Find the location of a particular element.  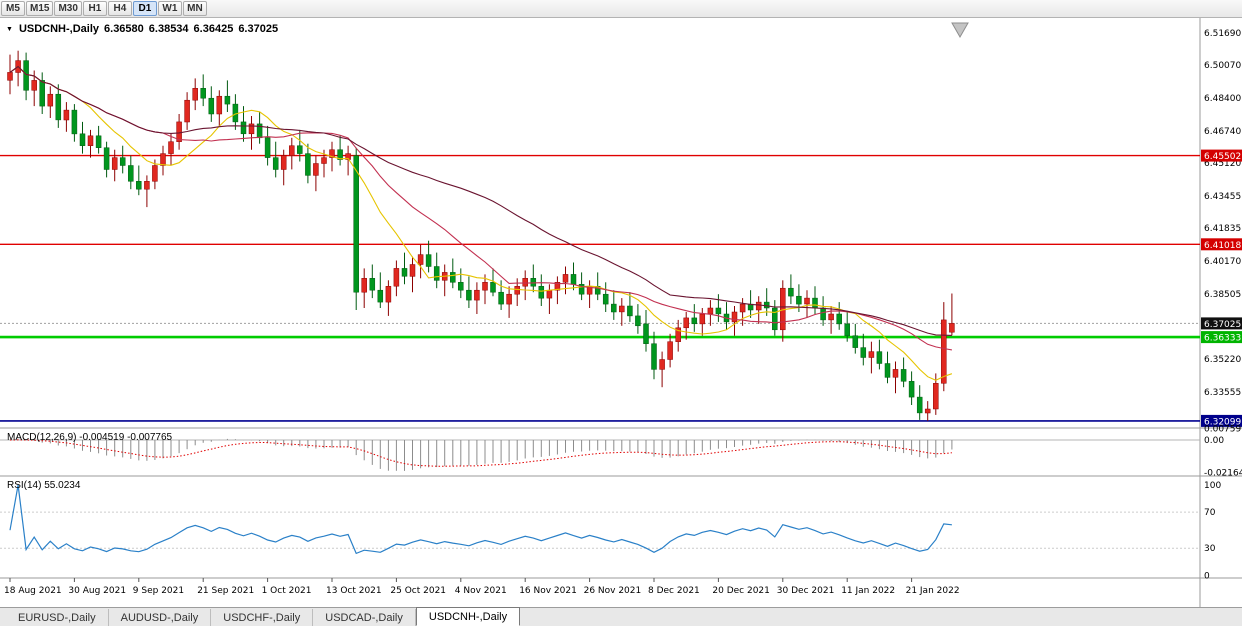

timeframe-m30-button: M30 is located at coordinates (68, 8).